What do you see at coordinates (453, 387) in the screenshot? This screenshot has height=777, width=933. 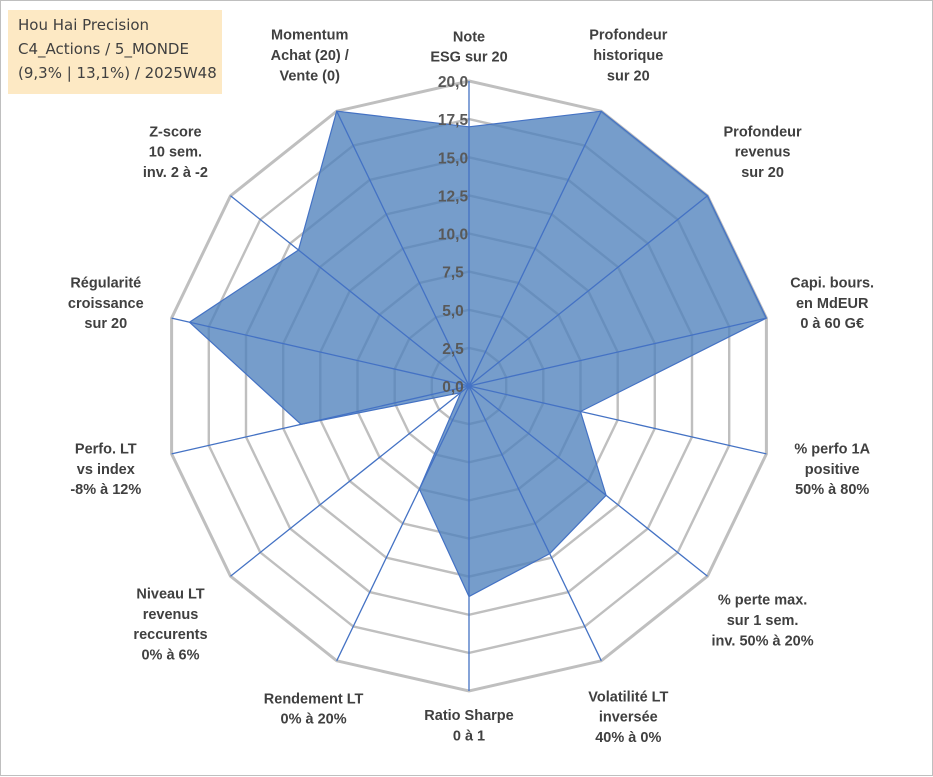 I see `tick-label-0: 0,0` at bounding box center [453, 387].